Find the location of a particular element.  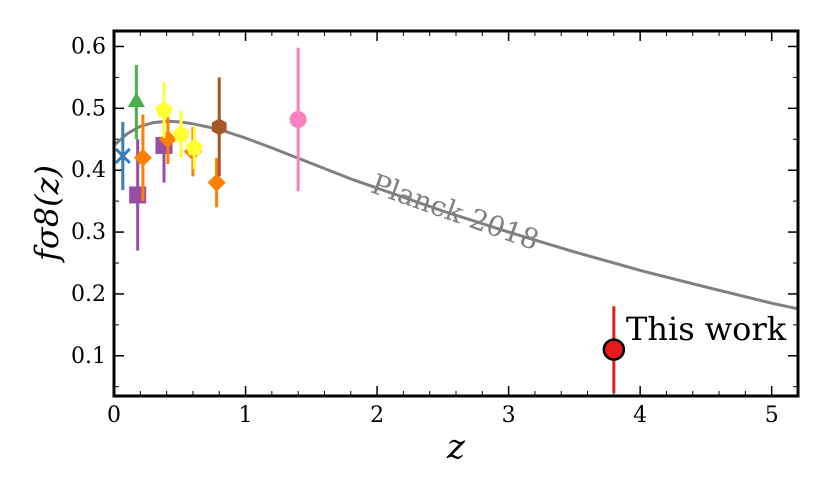

x-tick-label: 2 is located at coordinates (377, 415).